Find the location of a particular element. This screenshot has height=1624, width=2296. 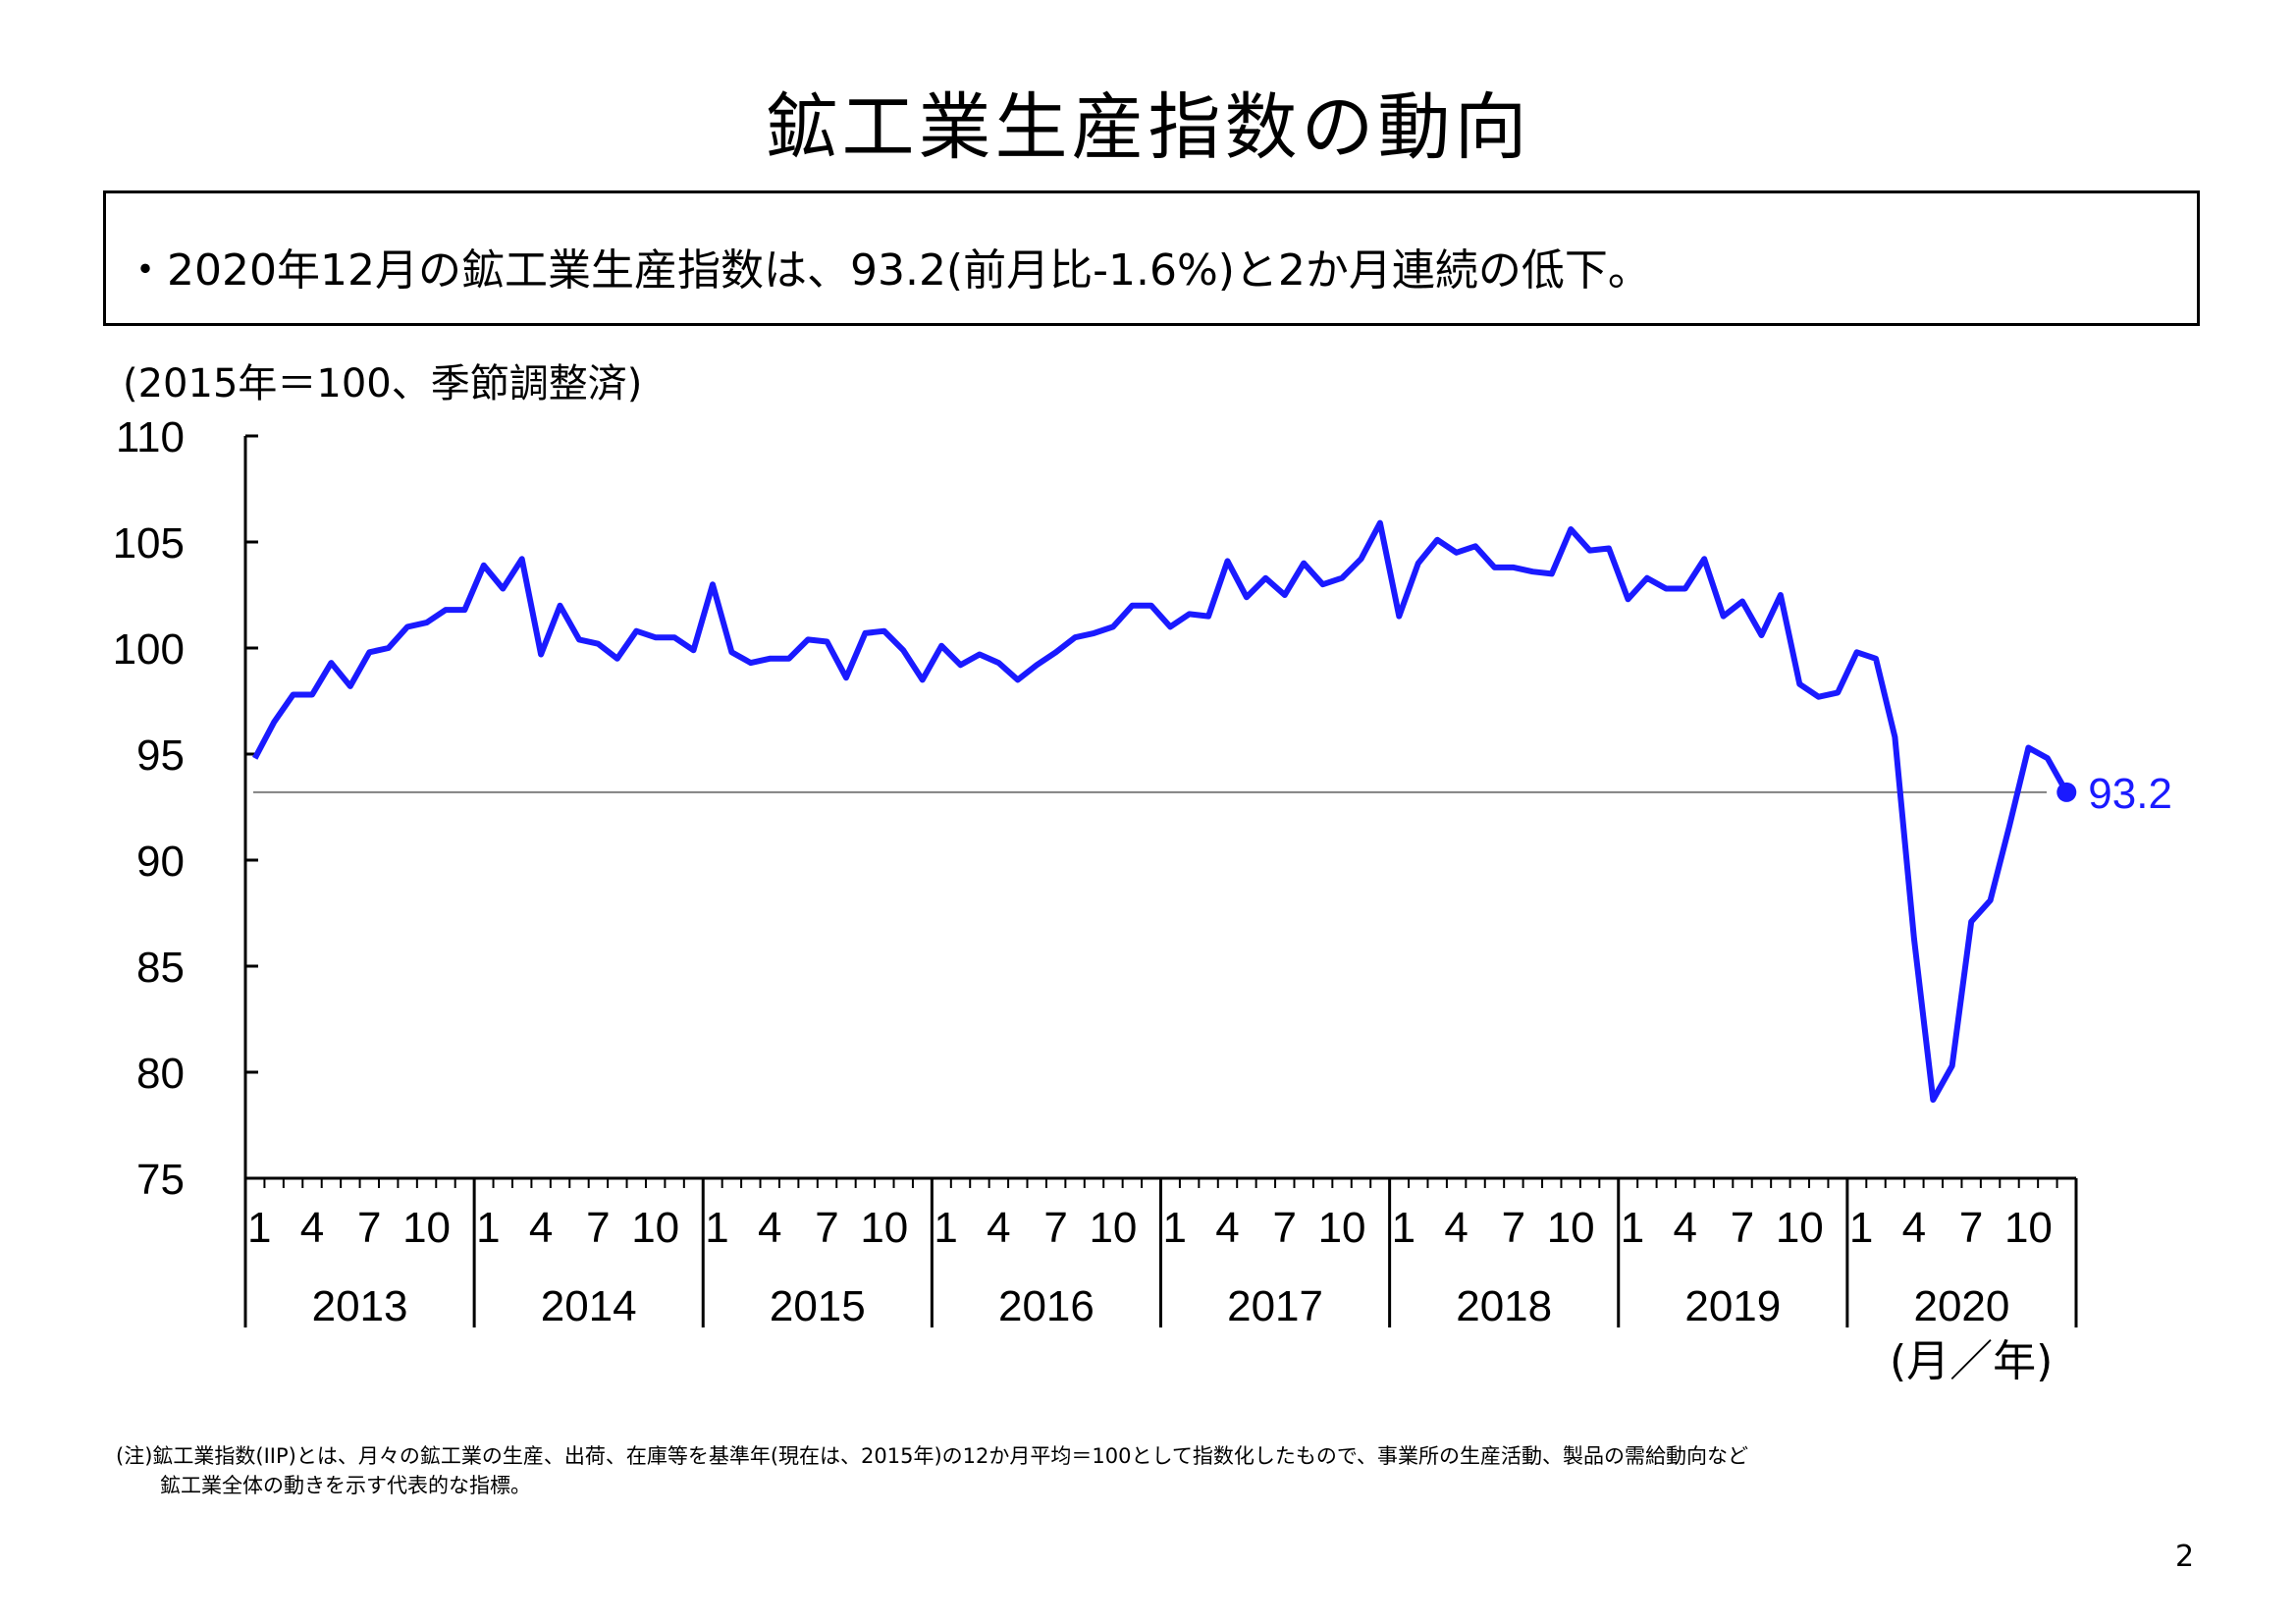

x-year-label: 2014 is located at coordinates (589, 1306).